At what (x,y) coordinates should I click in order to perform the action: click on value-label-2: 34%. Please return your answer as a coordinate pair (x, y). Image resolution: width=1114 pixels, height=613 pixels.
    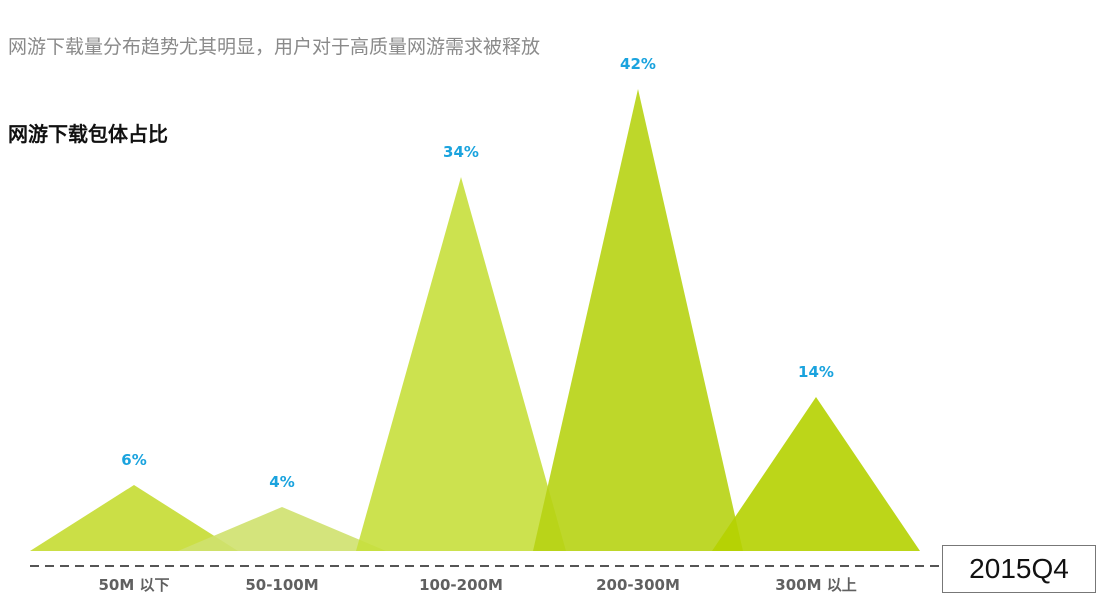
    Looking at the image, I should click on (461, 152).